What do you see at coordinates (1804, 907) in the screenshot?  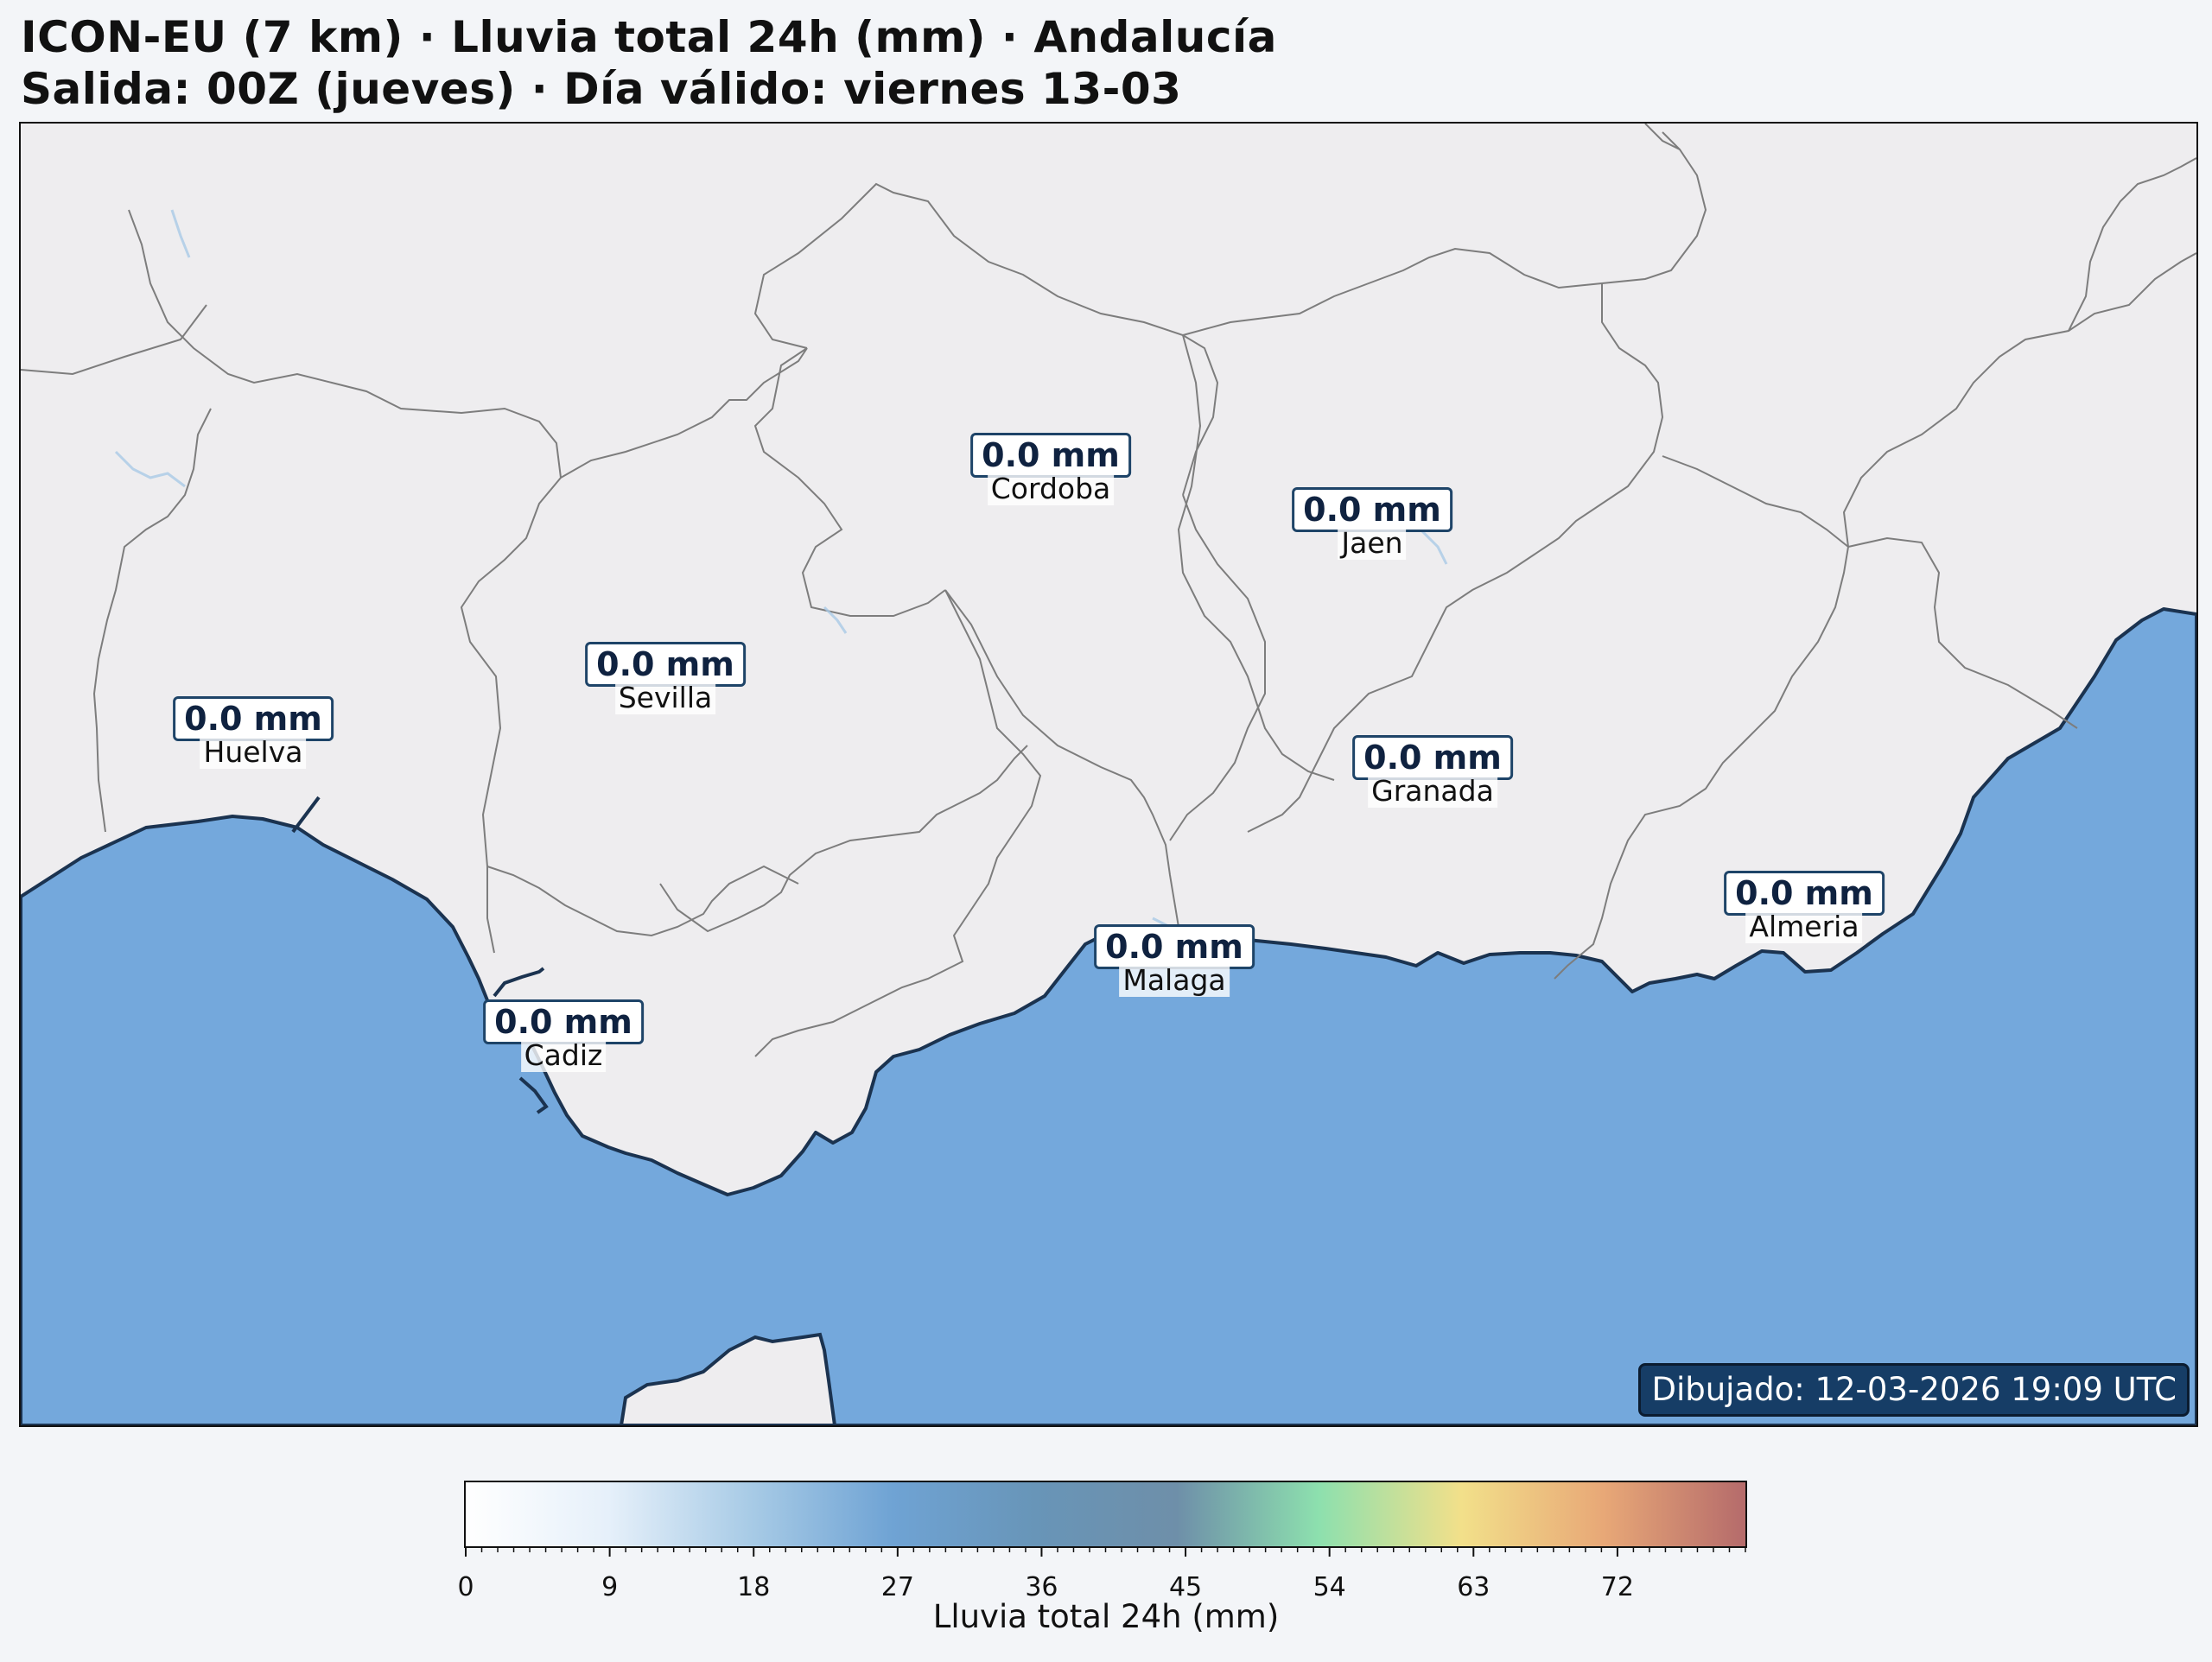 I see `city-label-almeria: 0.0 mm Almeria` at bounding box center [1804, 907].